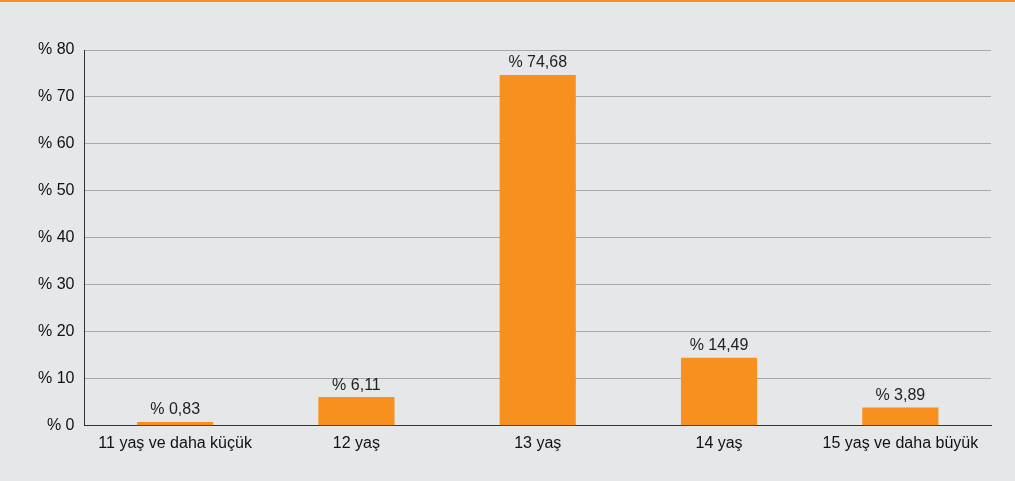  What do you see at coordinates (56, 96) in the screenshot?
I see `y-tick-label: % 70` at bounding box center [56, 96].